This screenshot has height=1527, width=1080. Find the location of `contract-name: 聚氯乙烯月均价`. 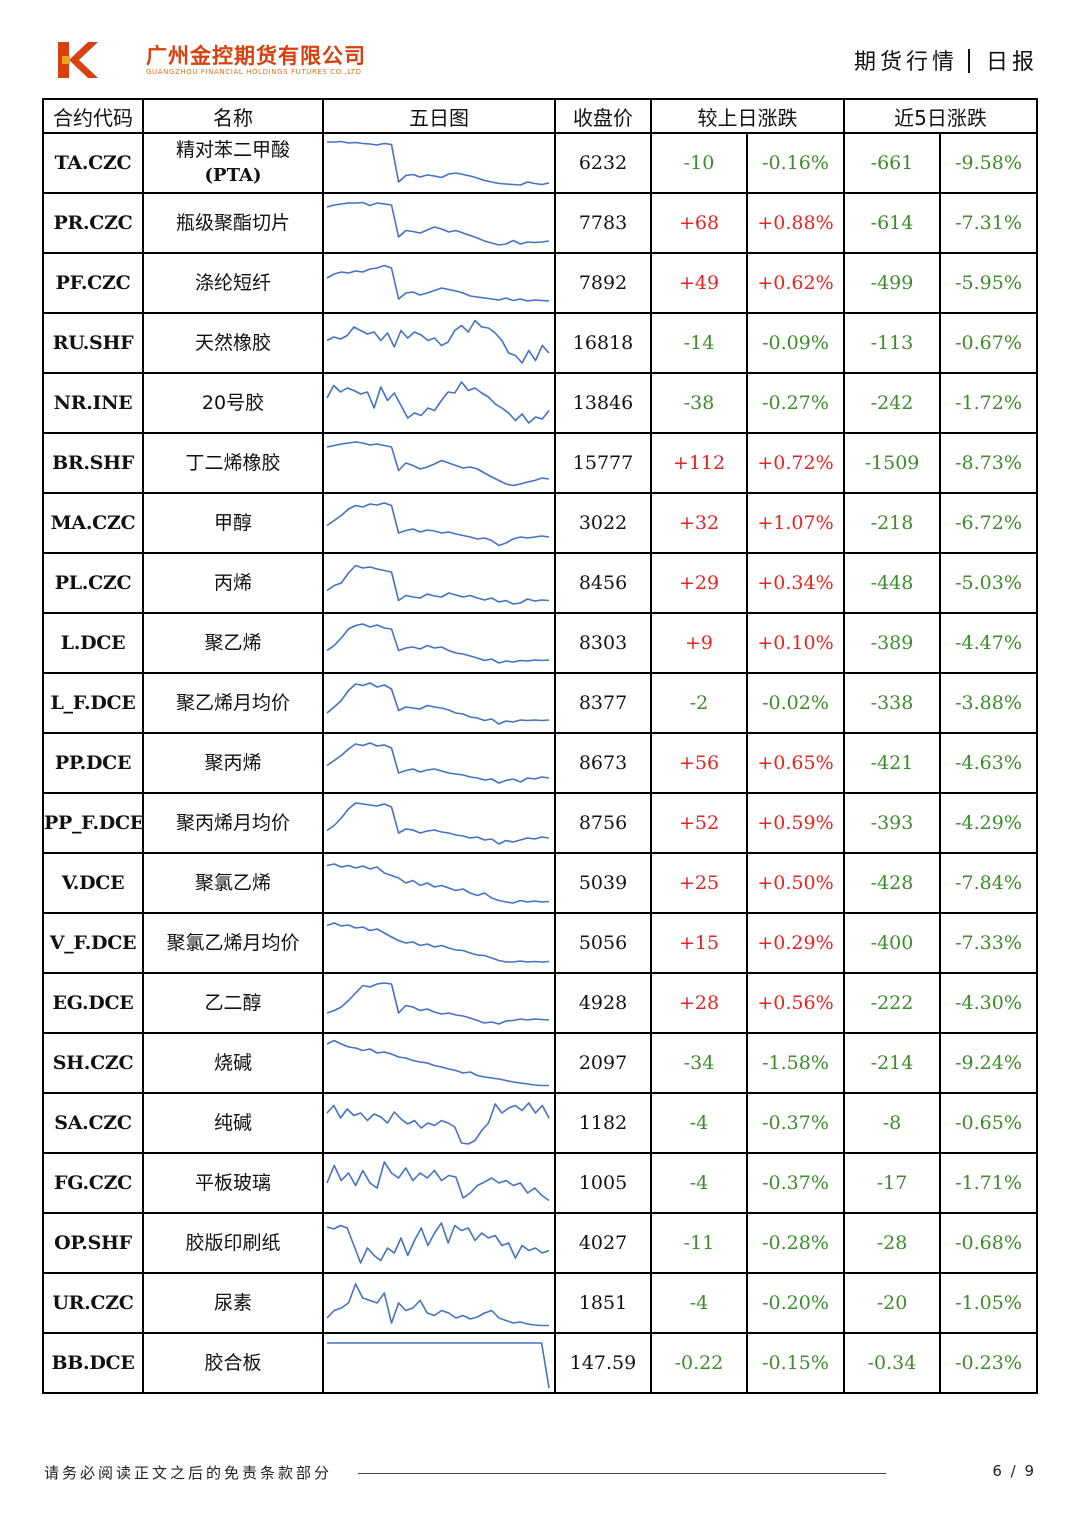

contract-name: 聚氯乙烯月均价 is located at coordinates (233, 943).